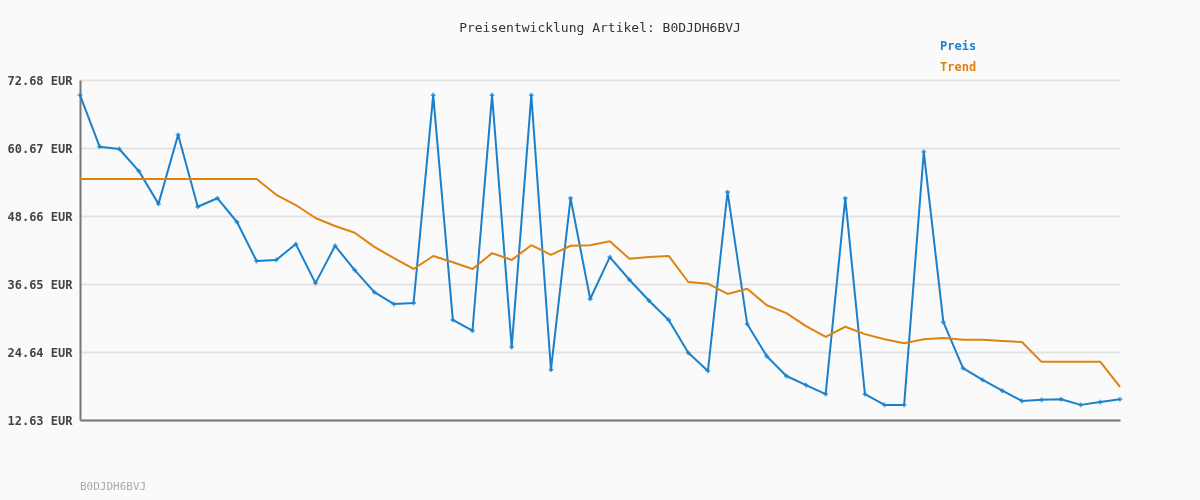  I want to click on y-tick-label: 24.64 EUR, so click(40, 352).